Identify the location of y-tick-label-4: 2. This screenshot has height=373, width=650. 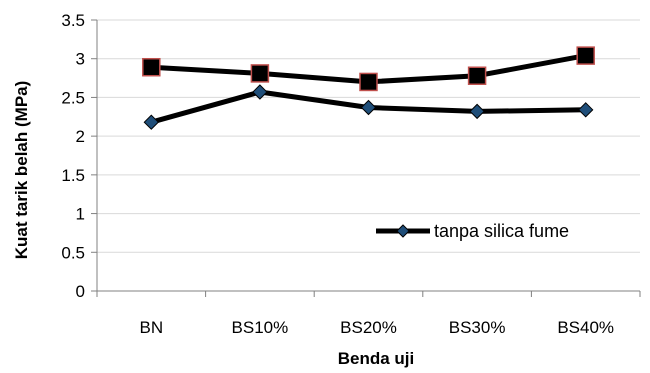
(80, 136).